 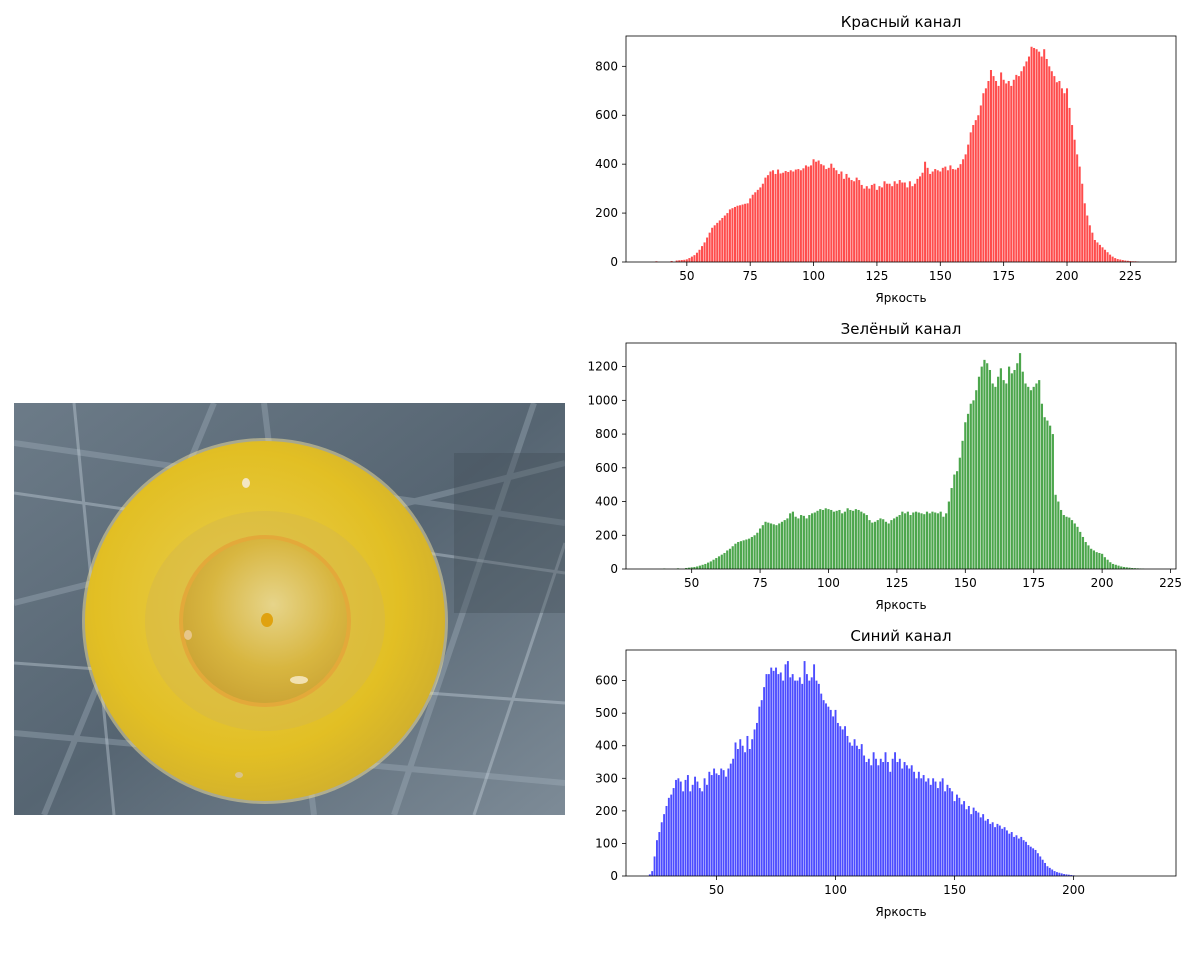 I want to click on blue-x-tick-label: 200, so click(x=1073, y=890).